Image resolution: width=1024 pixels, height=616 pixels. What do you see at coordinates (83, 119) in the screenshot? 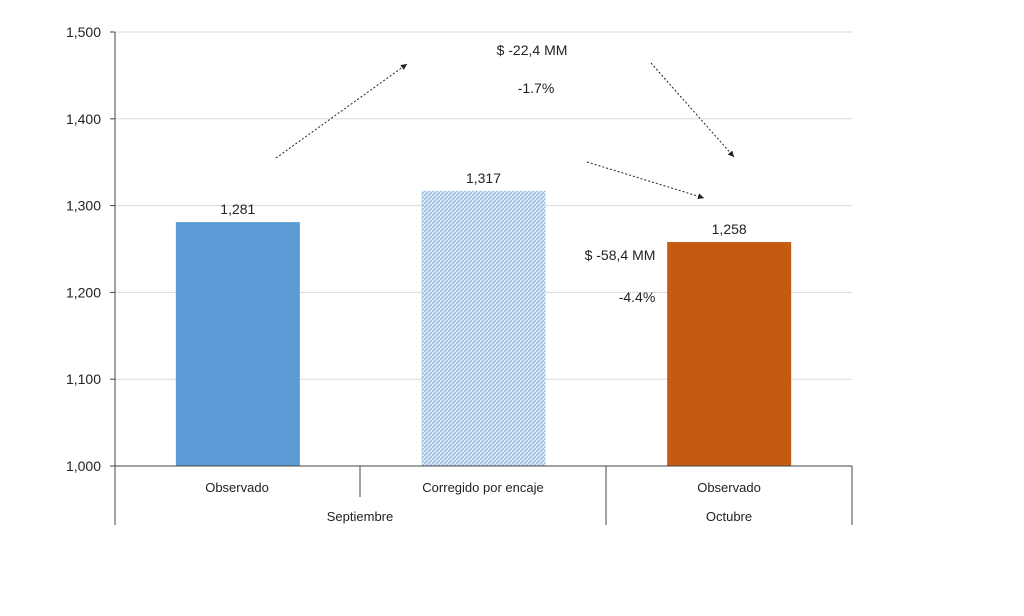
I see `y-tick-label: 1,400` at bounding box center [83, 119].